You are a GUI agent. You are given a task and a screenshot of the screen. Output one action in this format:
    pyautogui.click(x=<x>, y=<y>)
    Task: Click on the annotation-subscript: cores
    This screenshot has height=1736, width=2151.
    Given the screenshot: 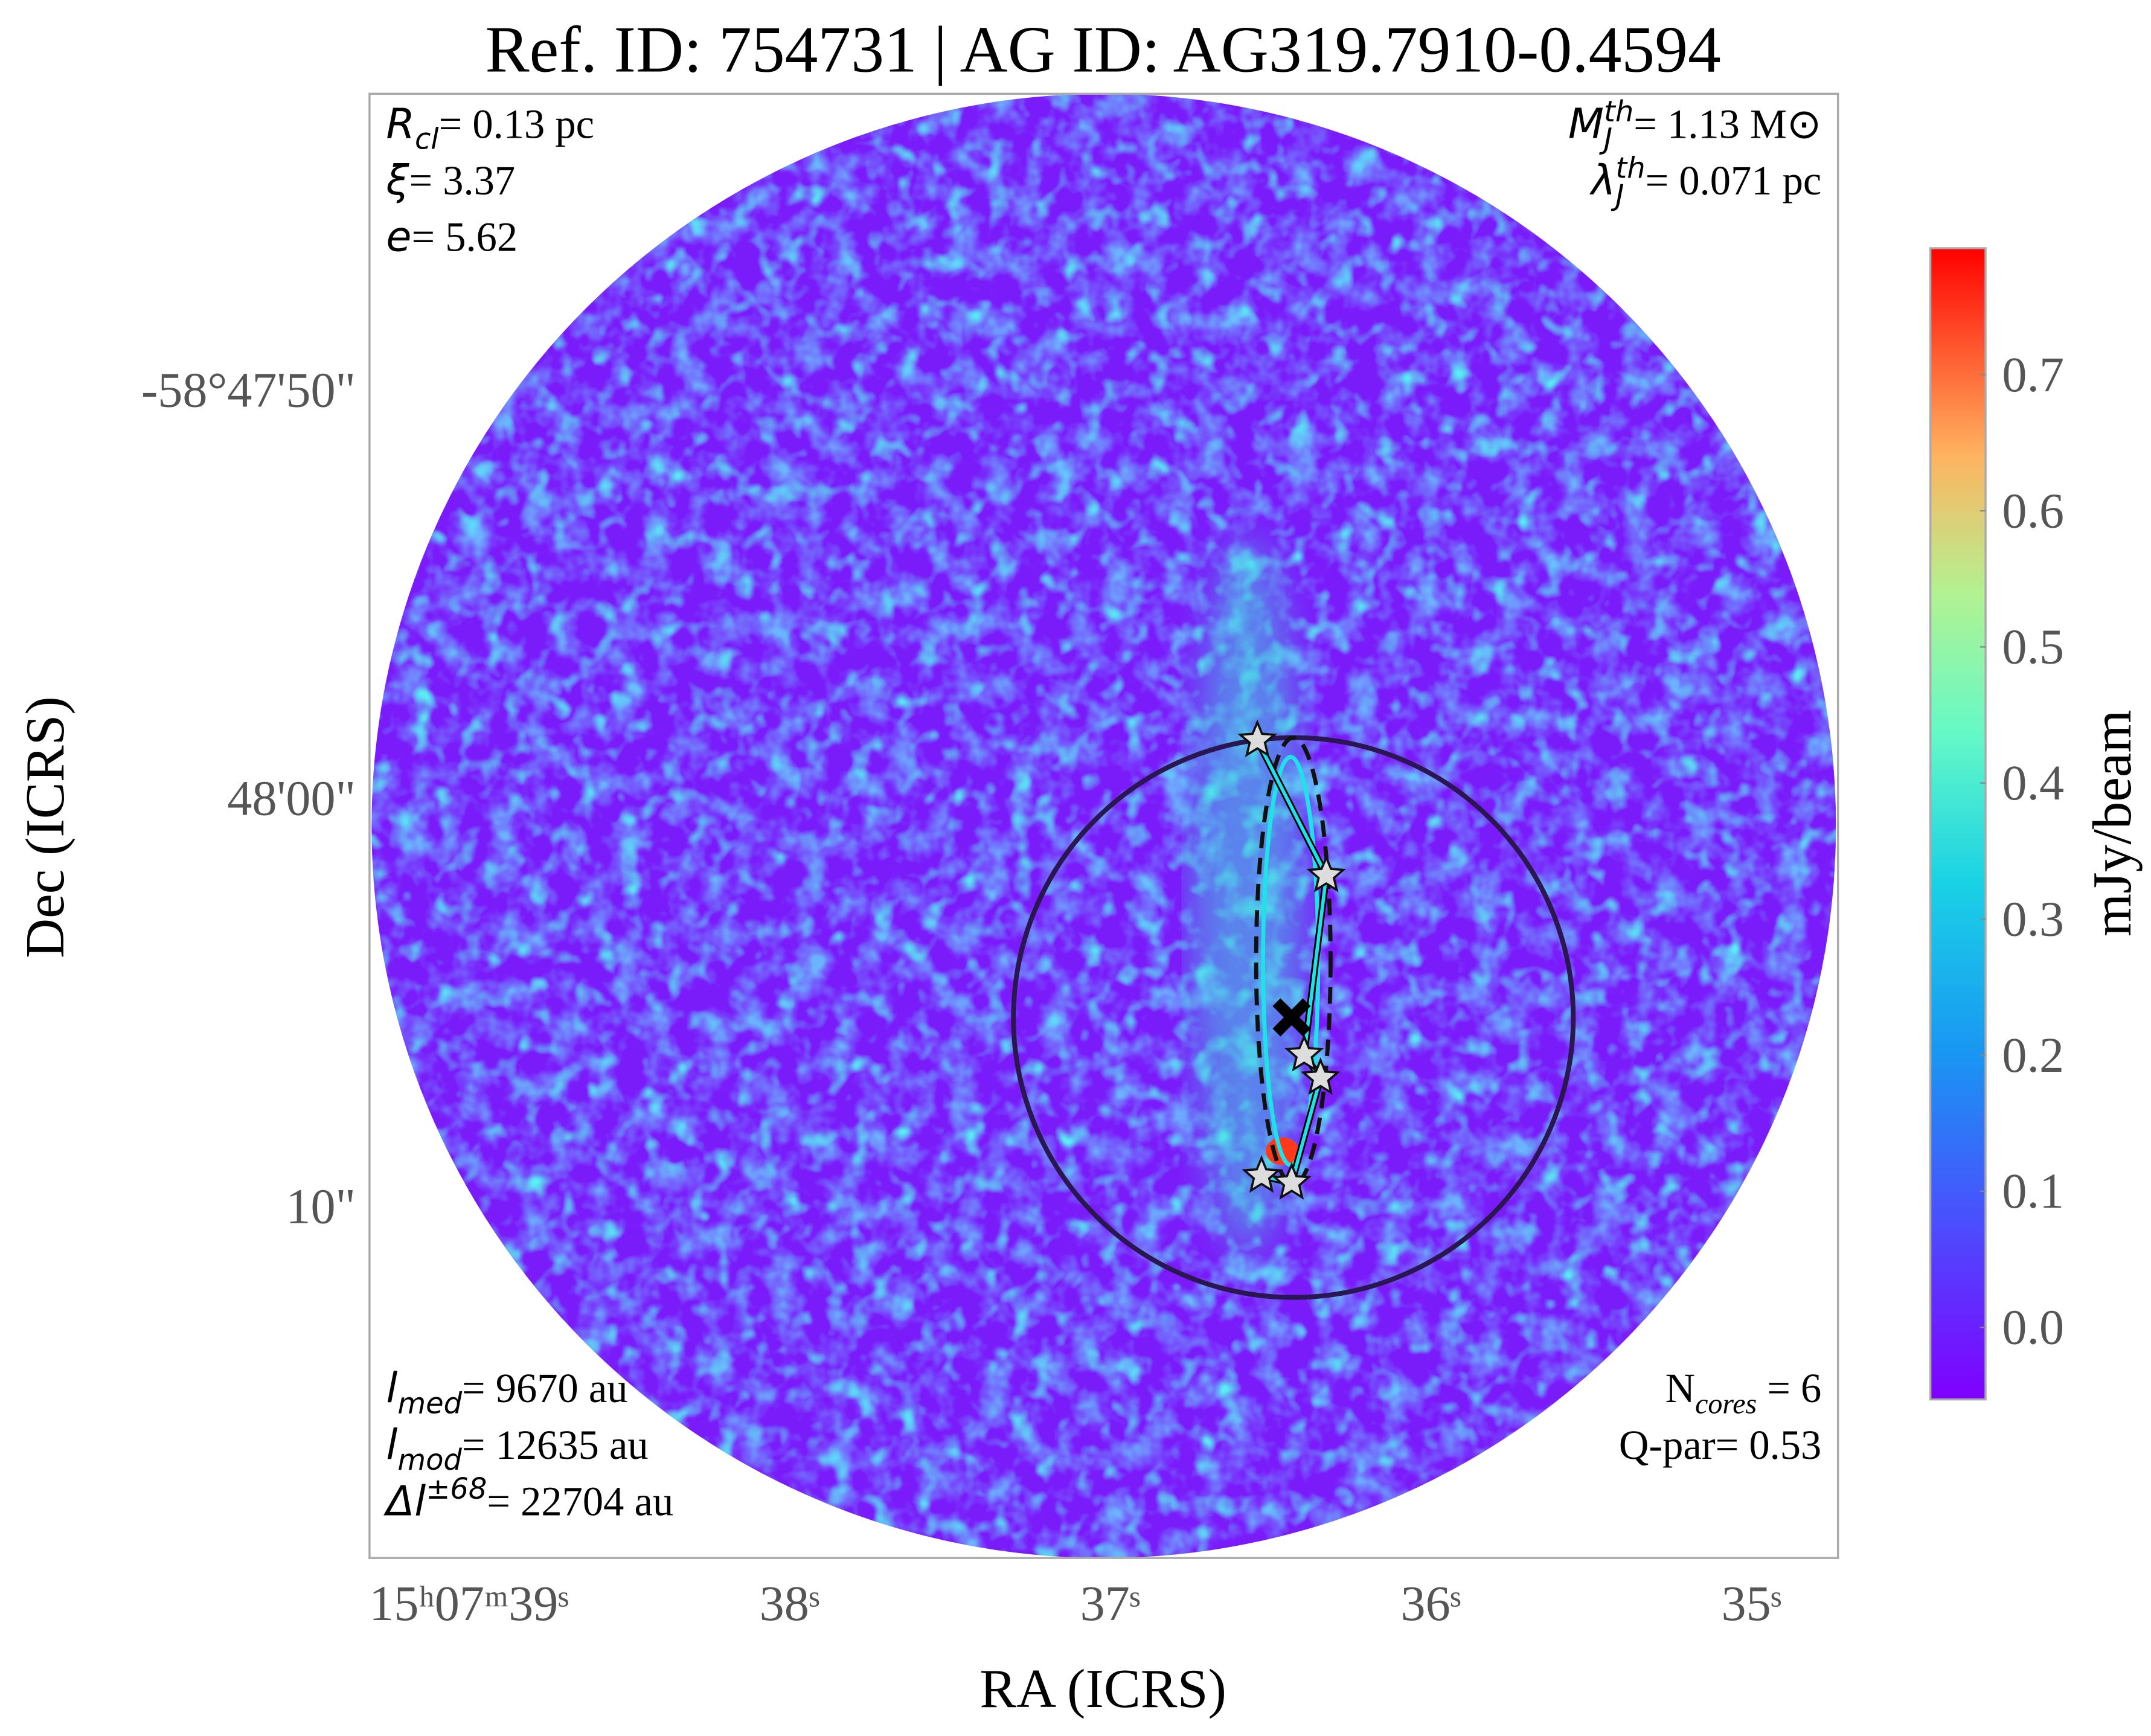 What is the action you would take?
    pyautogui.click(x=1726, y=1404)
    